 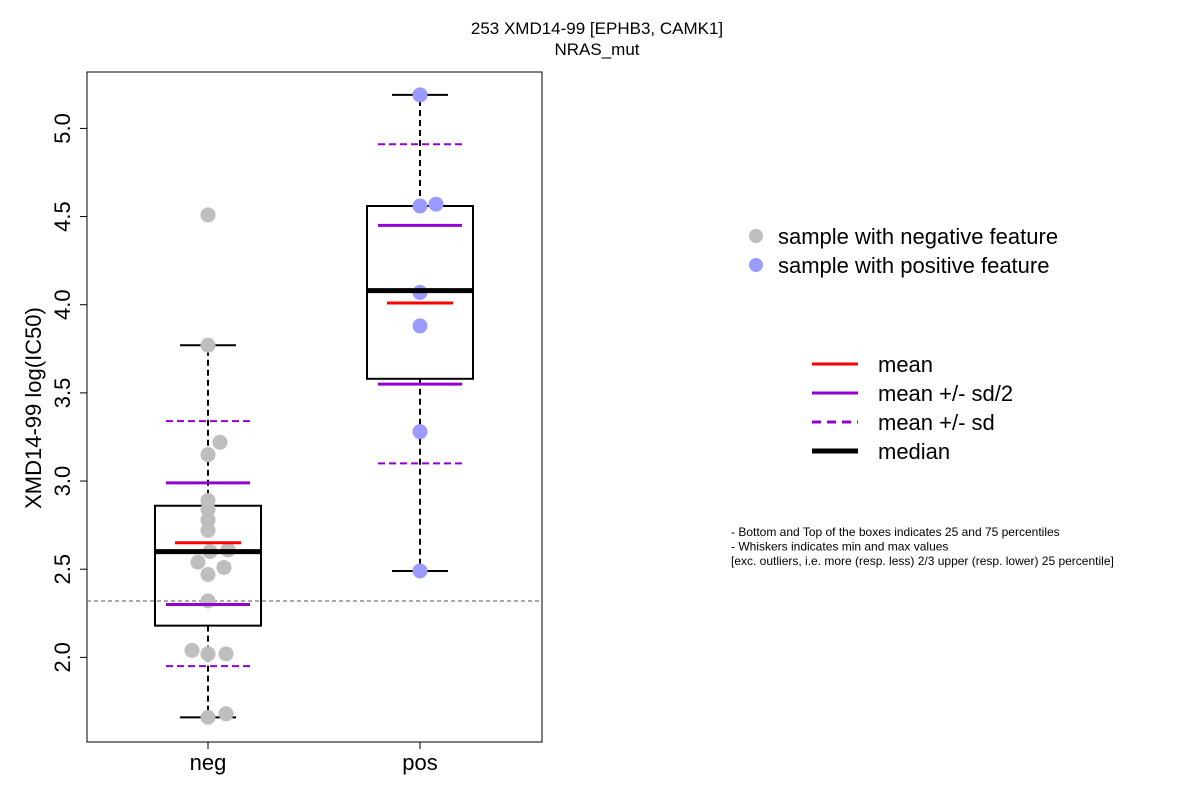 I want to click on y-tick-label: 3.5, so click(x=62, y=393).